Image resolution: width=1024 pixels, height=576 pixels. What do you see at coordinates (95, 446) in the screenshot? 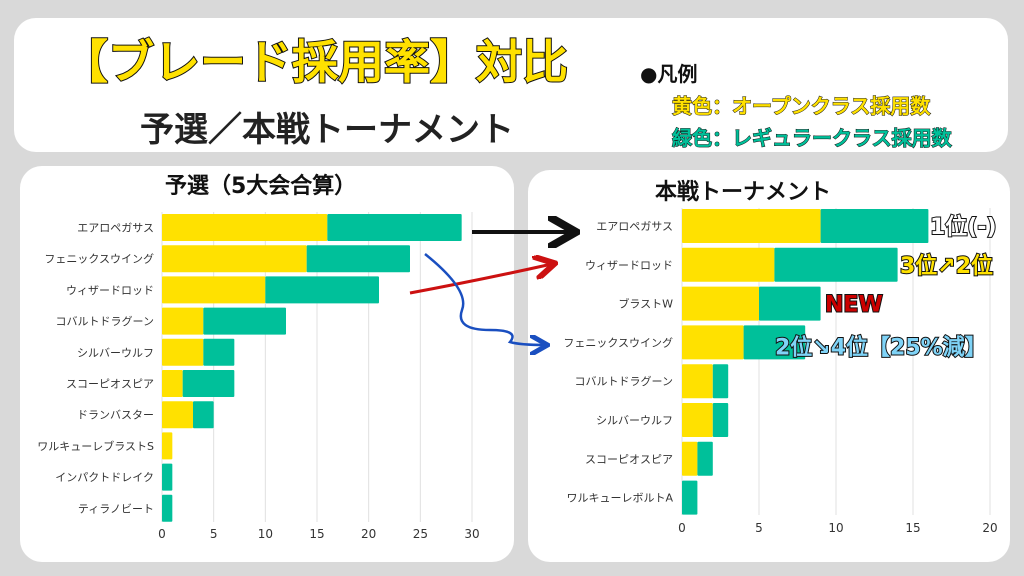
I see `category-label: ワルキューレブラストS` at bounding box center [95, 446].